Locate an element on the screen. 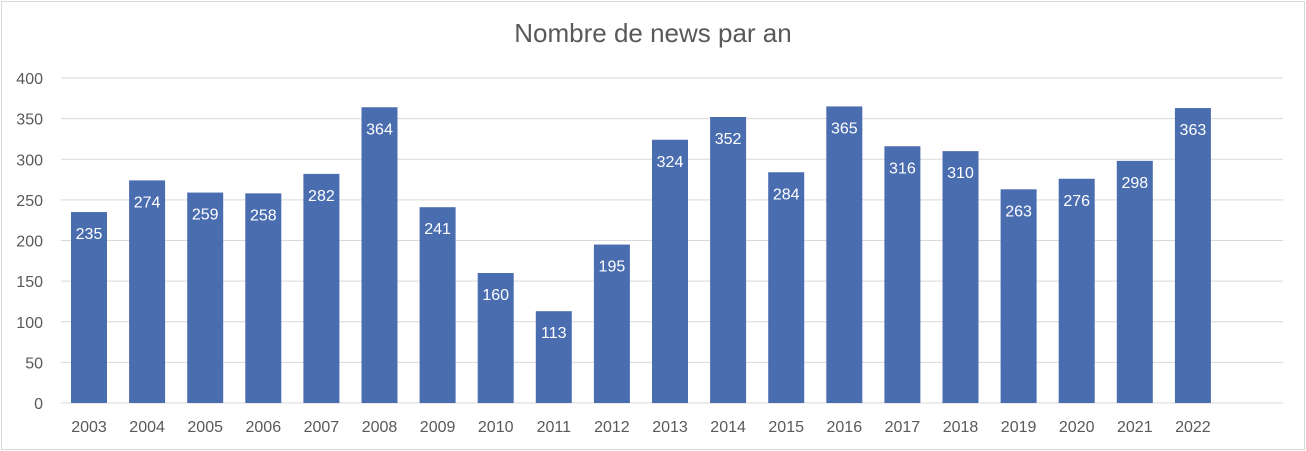 The height and width of the screenshot is (451, 1306). x-tick-label: 2016 is located at coordinates (845, 427).